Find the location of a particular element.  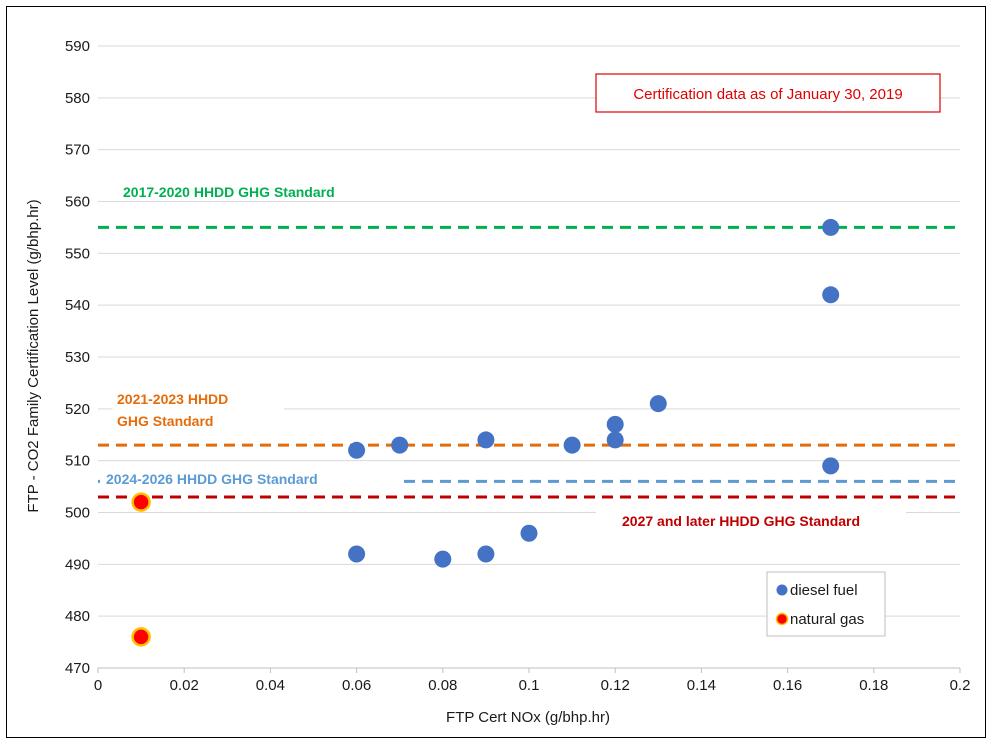

x-tick-label: 0.02 is located at coordinates (184, 685).